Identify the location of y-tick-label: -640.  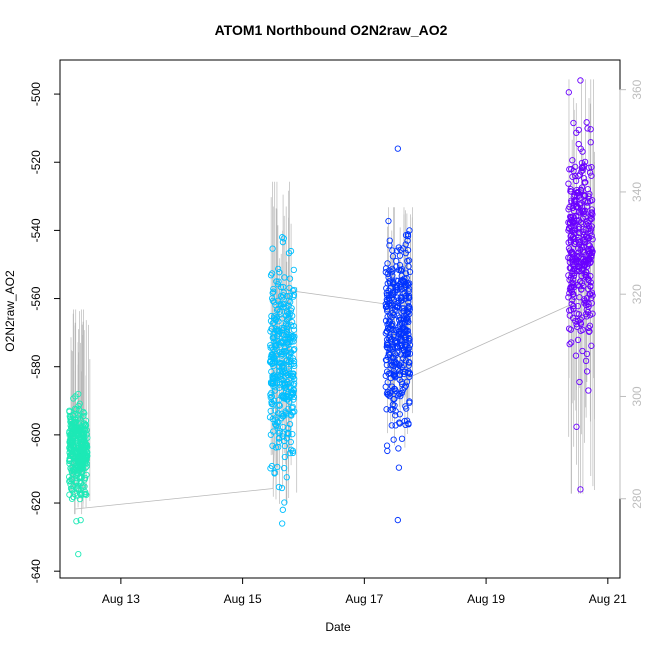
(36, 571).